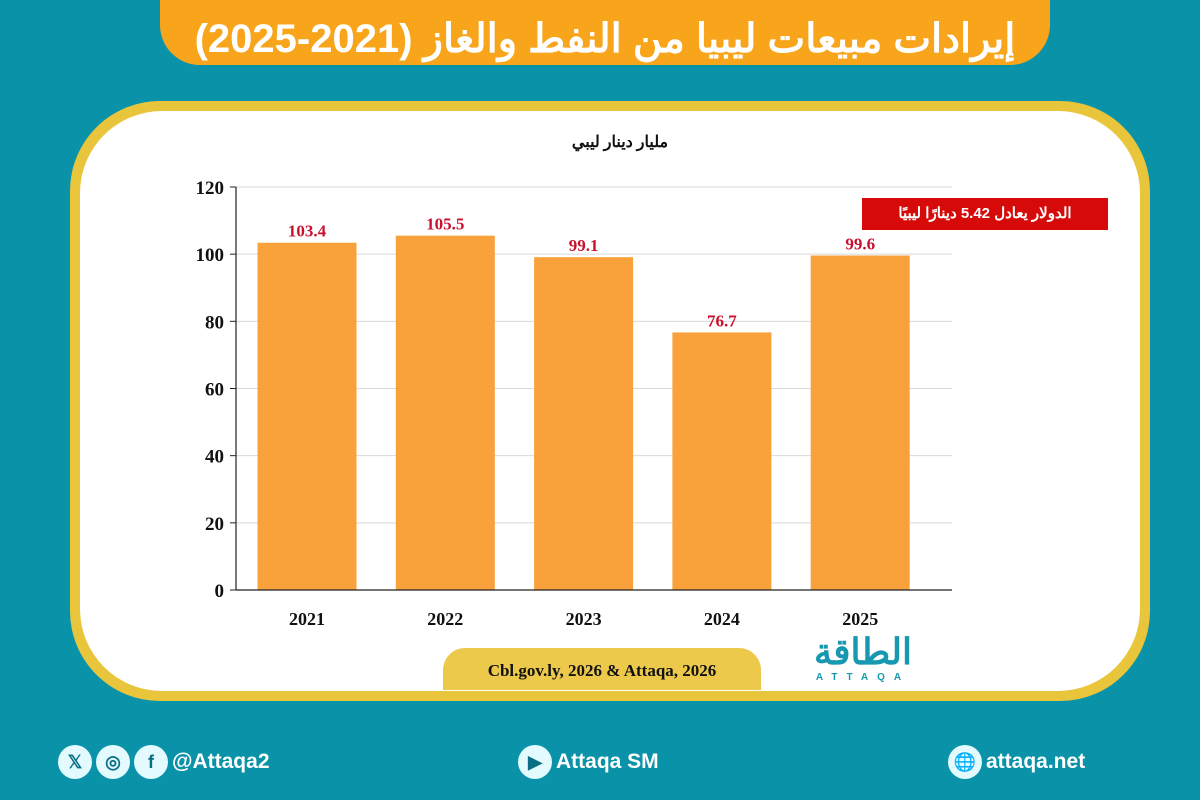 The image size is (1200, 800). I want to click on youtube-icon: ▶, so click(535, 762).